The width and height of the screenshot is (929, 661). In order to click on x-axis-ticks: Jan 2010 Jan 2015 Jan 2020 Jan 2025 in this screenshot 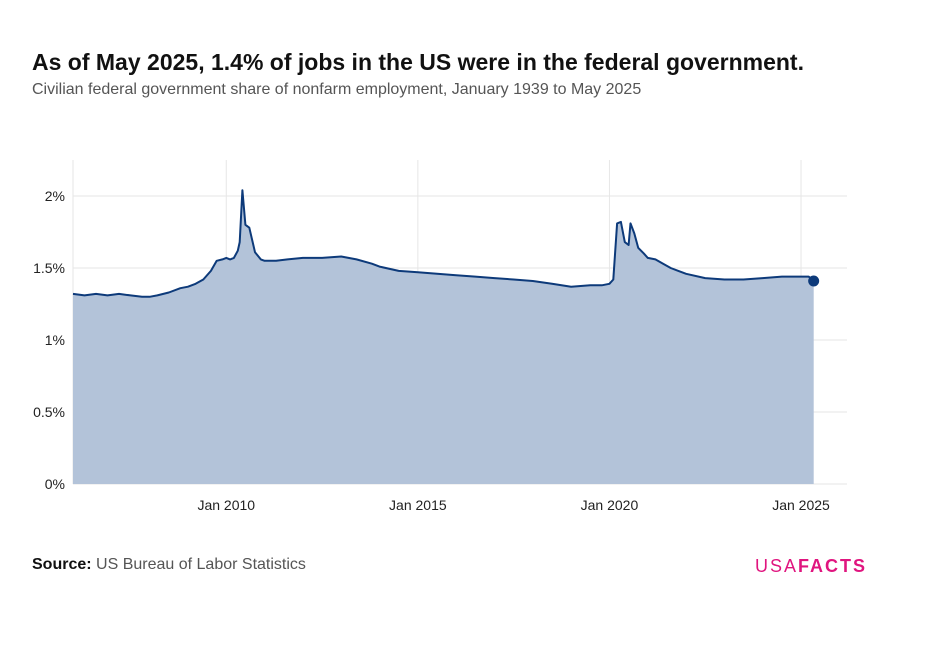, I will do `click(513, 505)`.